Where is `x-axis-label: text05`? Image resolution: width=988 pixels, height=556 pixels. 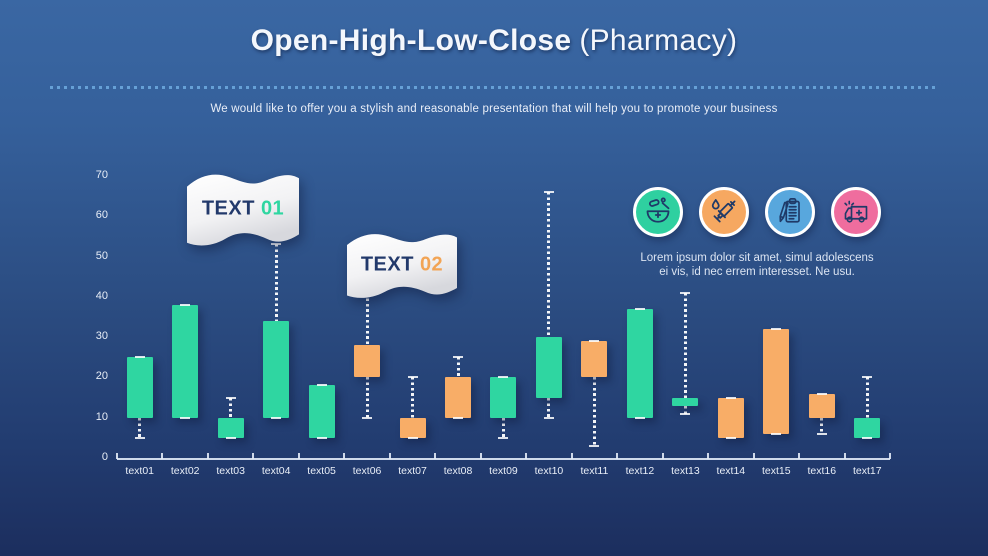
x-axis-label: text05 is located at coordinates (321, 471).